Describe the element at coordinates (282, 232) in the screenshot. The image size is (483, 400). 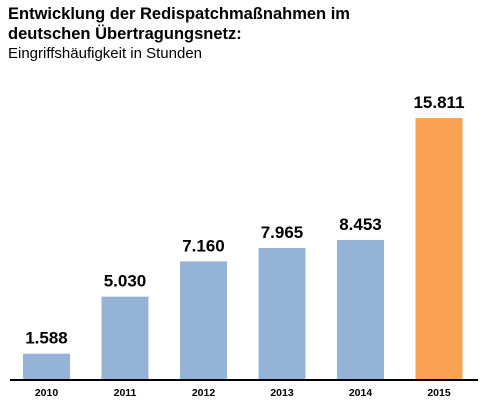
I see `data-label-2013: 7.965` at that location.